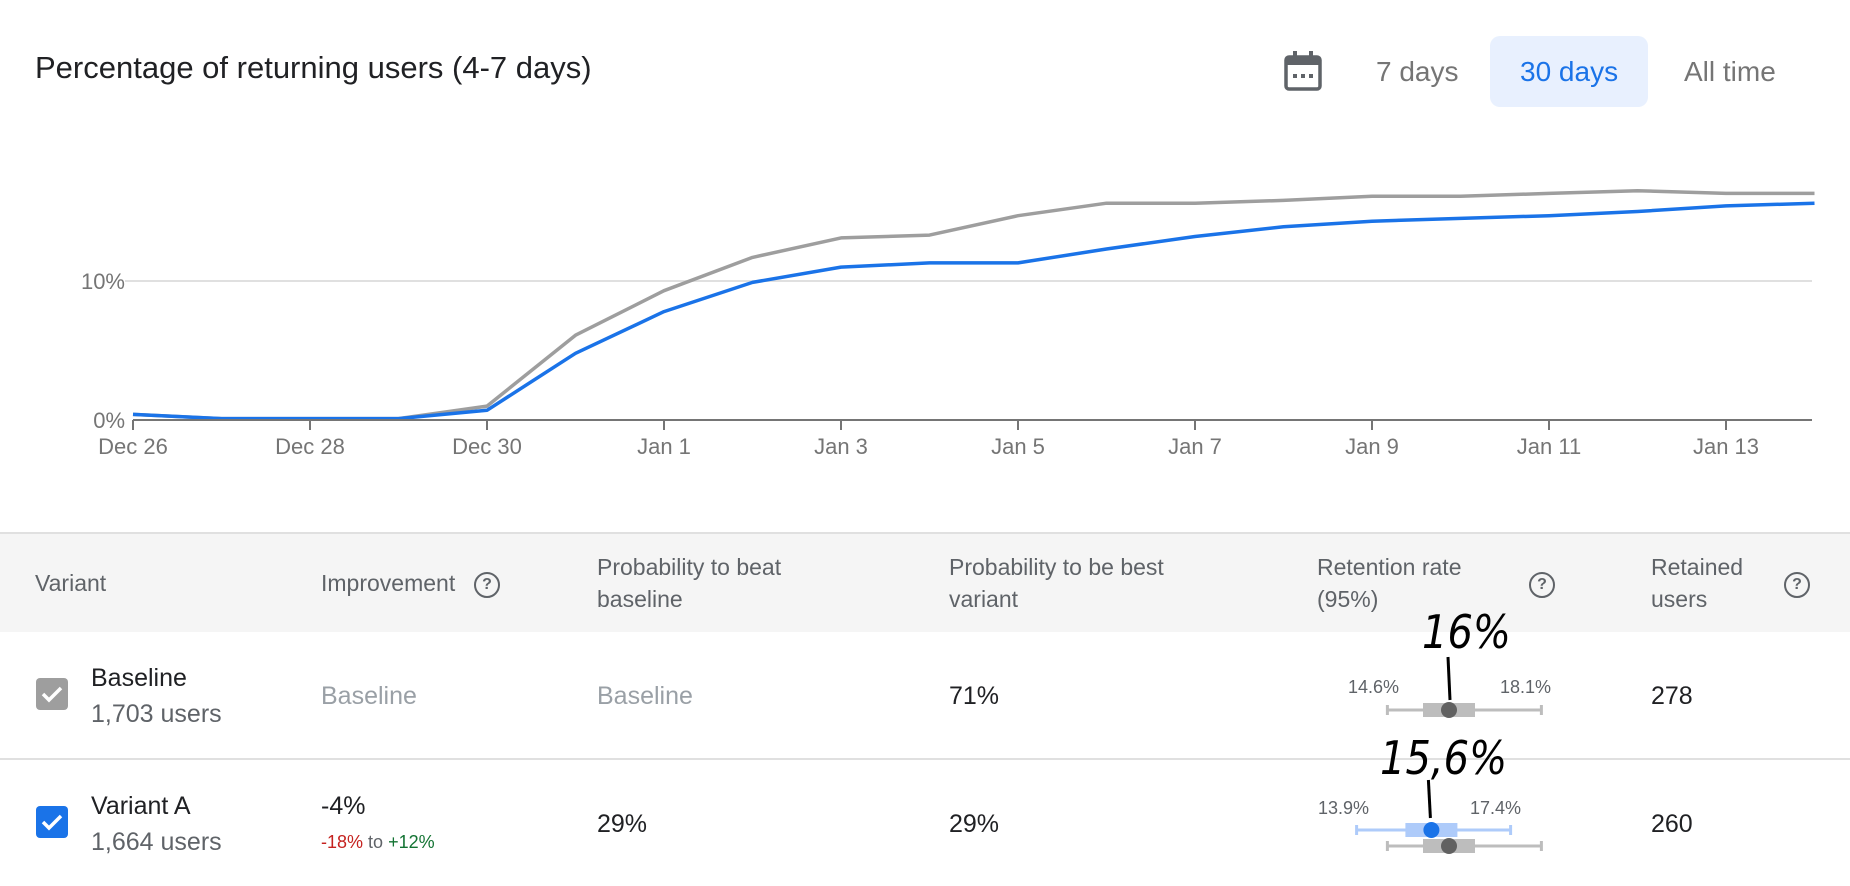 This screenshot has width=1850, height=886. What do you see at coordinates (103, 281) in the screenshot?
I see `y-tick-label: 10%` at bounding box center [103, 281].